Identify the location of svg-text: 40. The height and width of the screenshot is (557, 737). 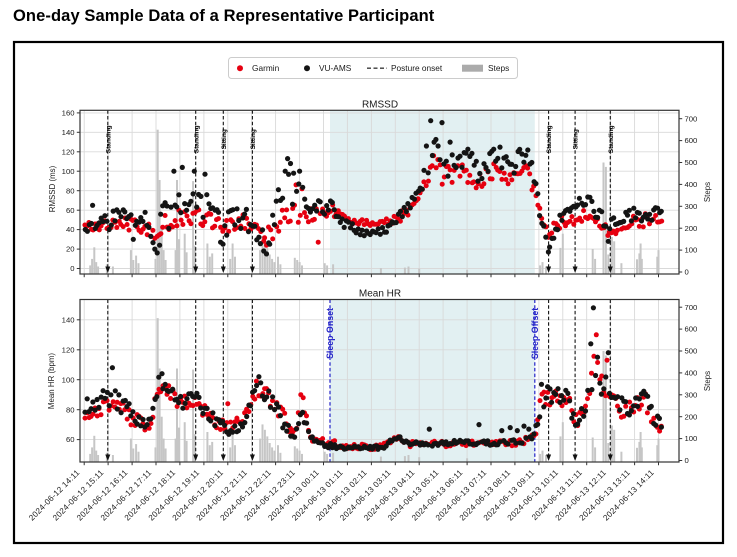
(70, 229).